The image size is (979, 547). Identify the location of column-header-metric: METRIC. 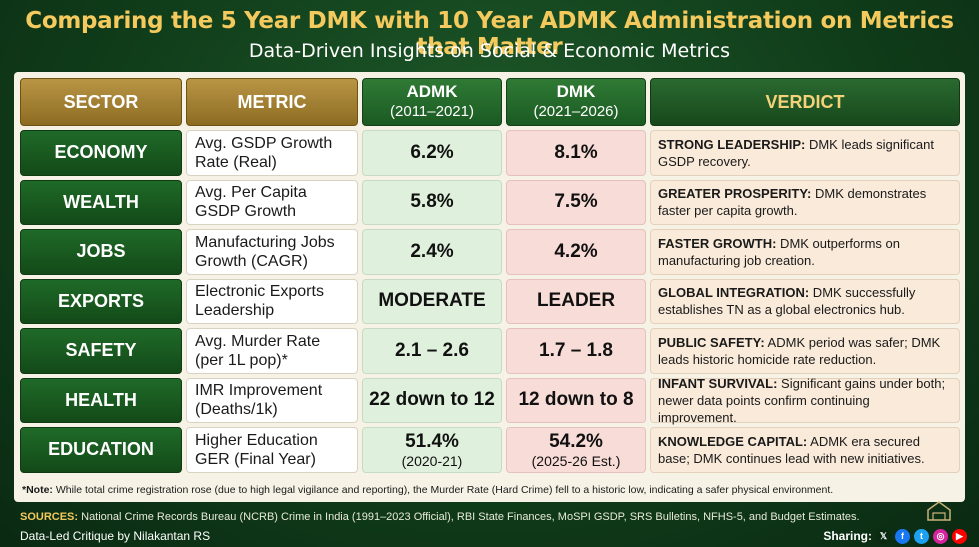
(272, 102).